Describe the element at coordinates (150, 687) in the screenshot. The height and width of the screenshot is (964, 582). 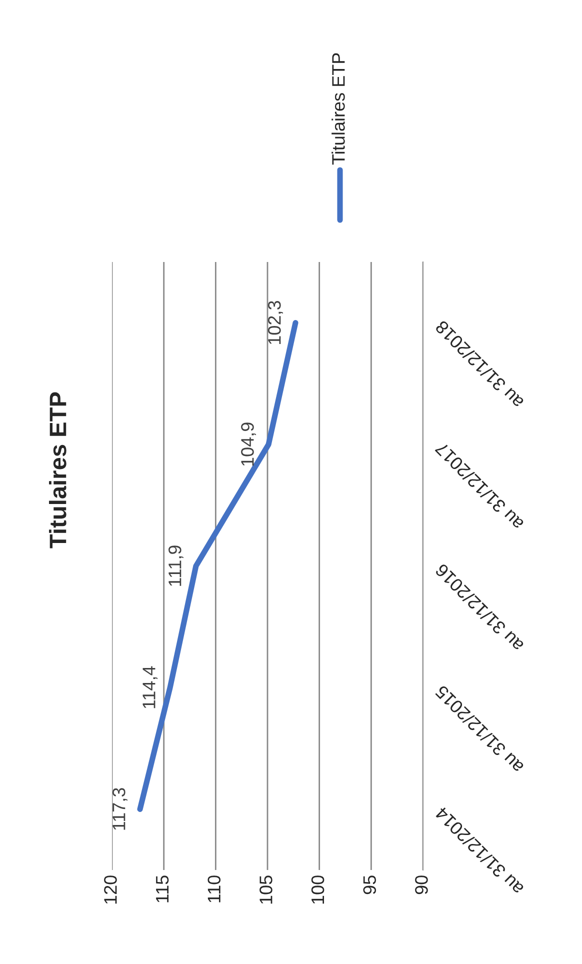
I see `data-label: 114,4` at that location.